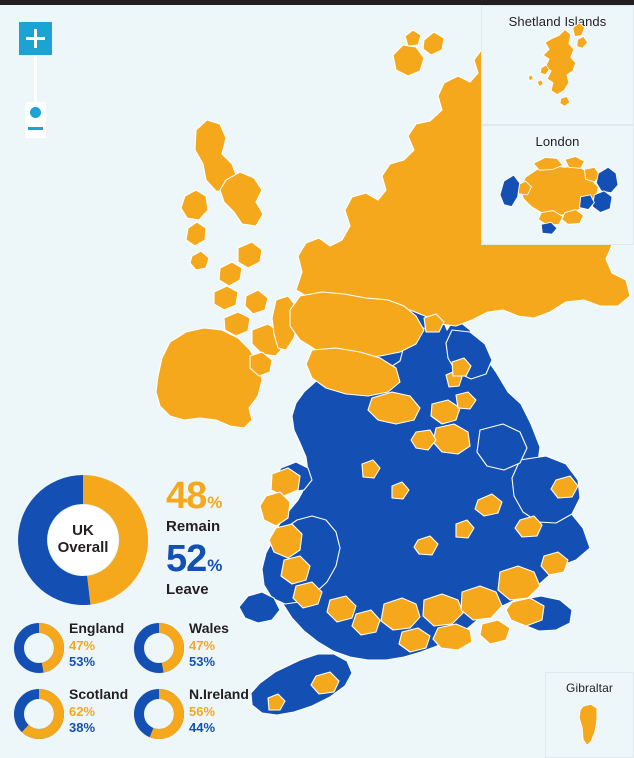 This screenshot has height=758, width=634. What do you see at coordinates (219, 711) in the screenshot?
I see `northern-ireland-text: N.Ireland 56% 44%` at bounding box center [219, 711].